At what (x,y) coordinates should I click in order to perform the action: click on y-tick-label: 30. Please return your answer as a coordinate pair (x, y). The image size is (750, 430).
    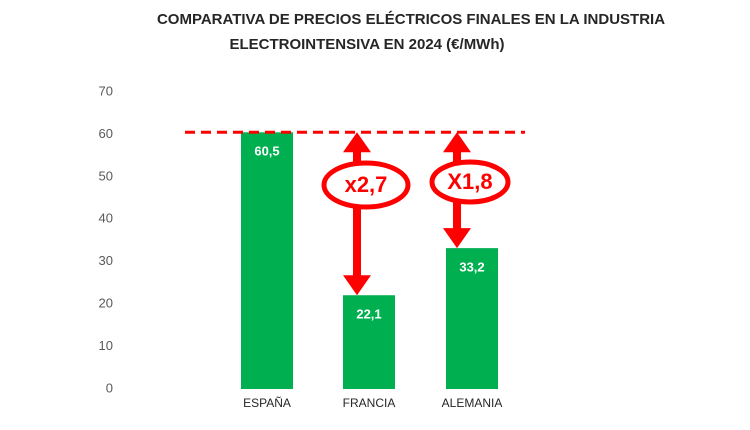
    Looking at the image, I should click on (106, 260).